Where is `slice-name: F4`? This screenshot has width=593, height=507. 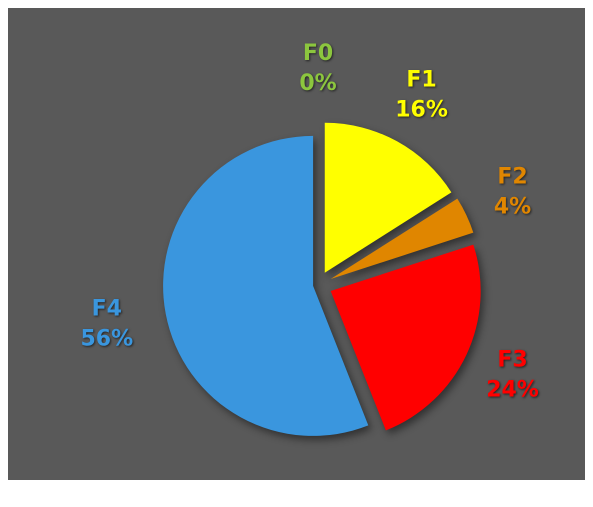 slice-name: F4 is located at coordinates (107, 308).